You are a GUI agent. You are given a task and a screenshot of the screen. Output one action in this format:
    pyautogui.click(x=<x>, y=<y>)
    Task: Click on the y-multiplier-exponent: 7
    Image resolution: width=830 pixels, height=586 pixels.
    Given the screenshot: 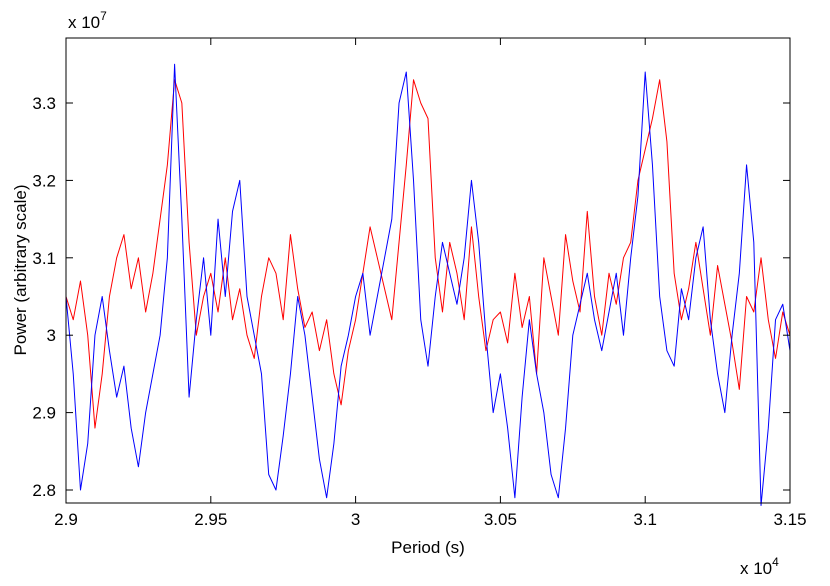 What is the action you would take?
    pyautogui.click(x=103, y=16)
    